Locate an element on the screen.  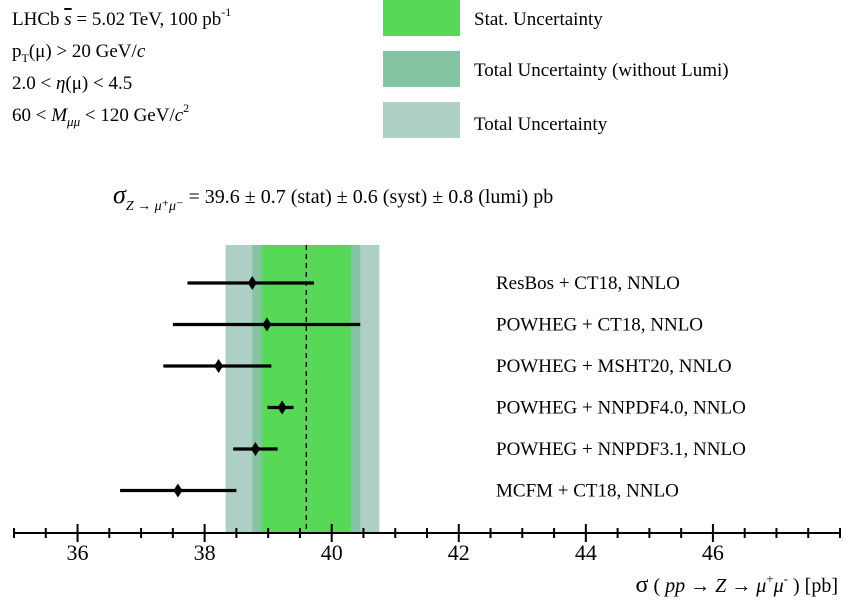
prediction-points is located at coordinates (240, 387).